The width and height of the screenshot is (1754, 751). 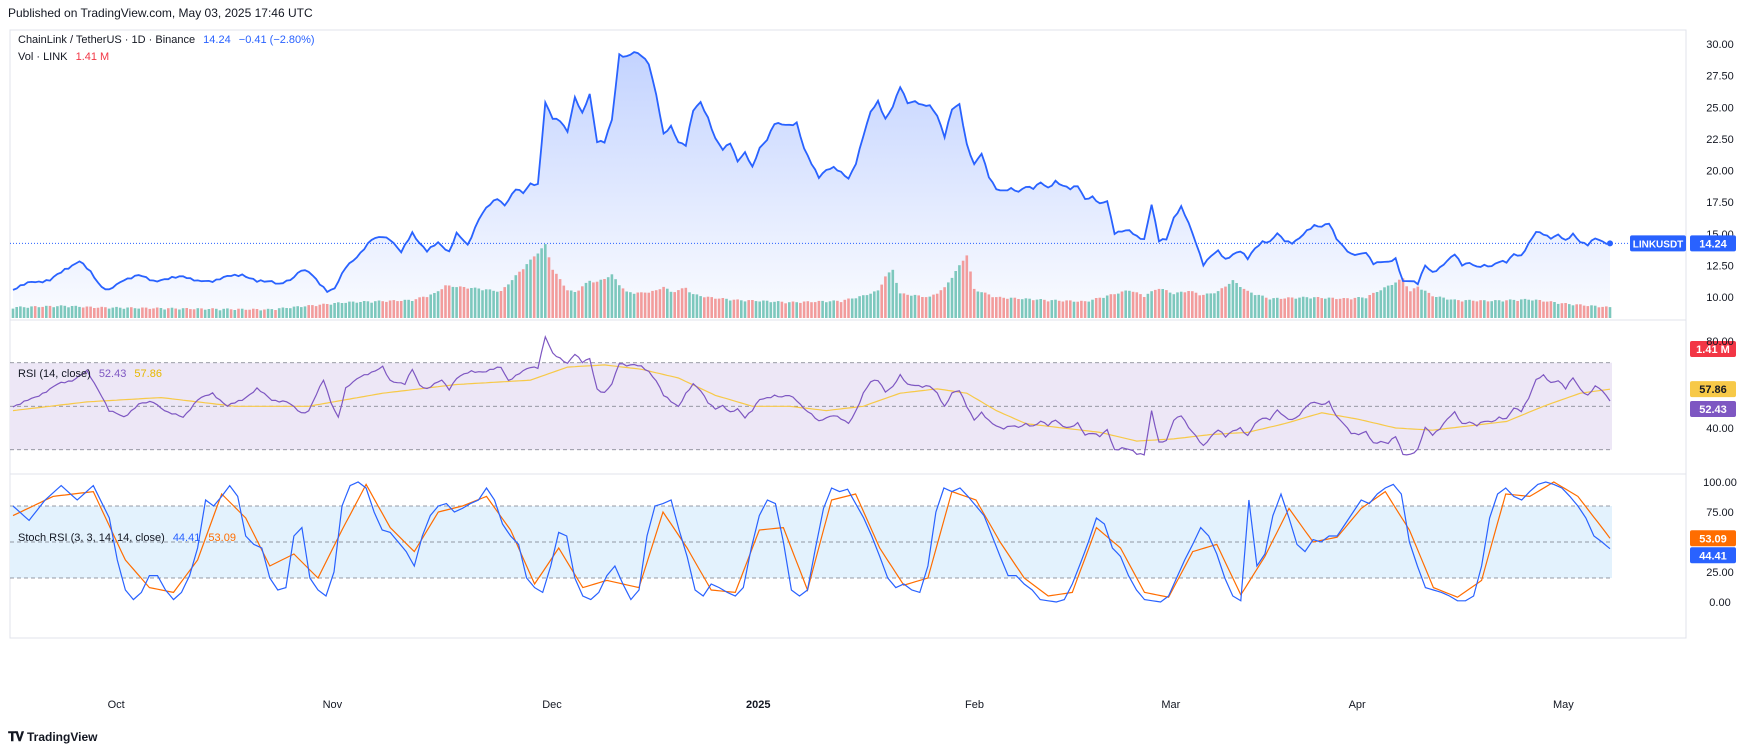 I want to click on x-axis-label: Feb, so click(x=974, y=705).